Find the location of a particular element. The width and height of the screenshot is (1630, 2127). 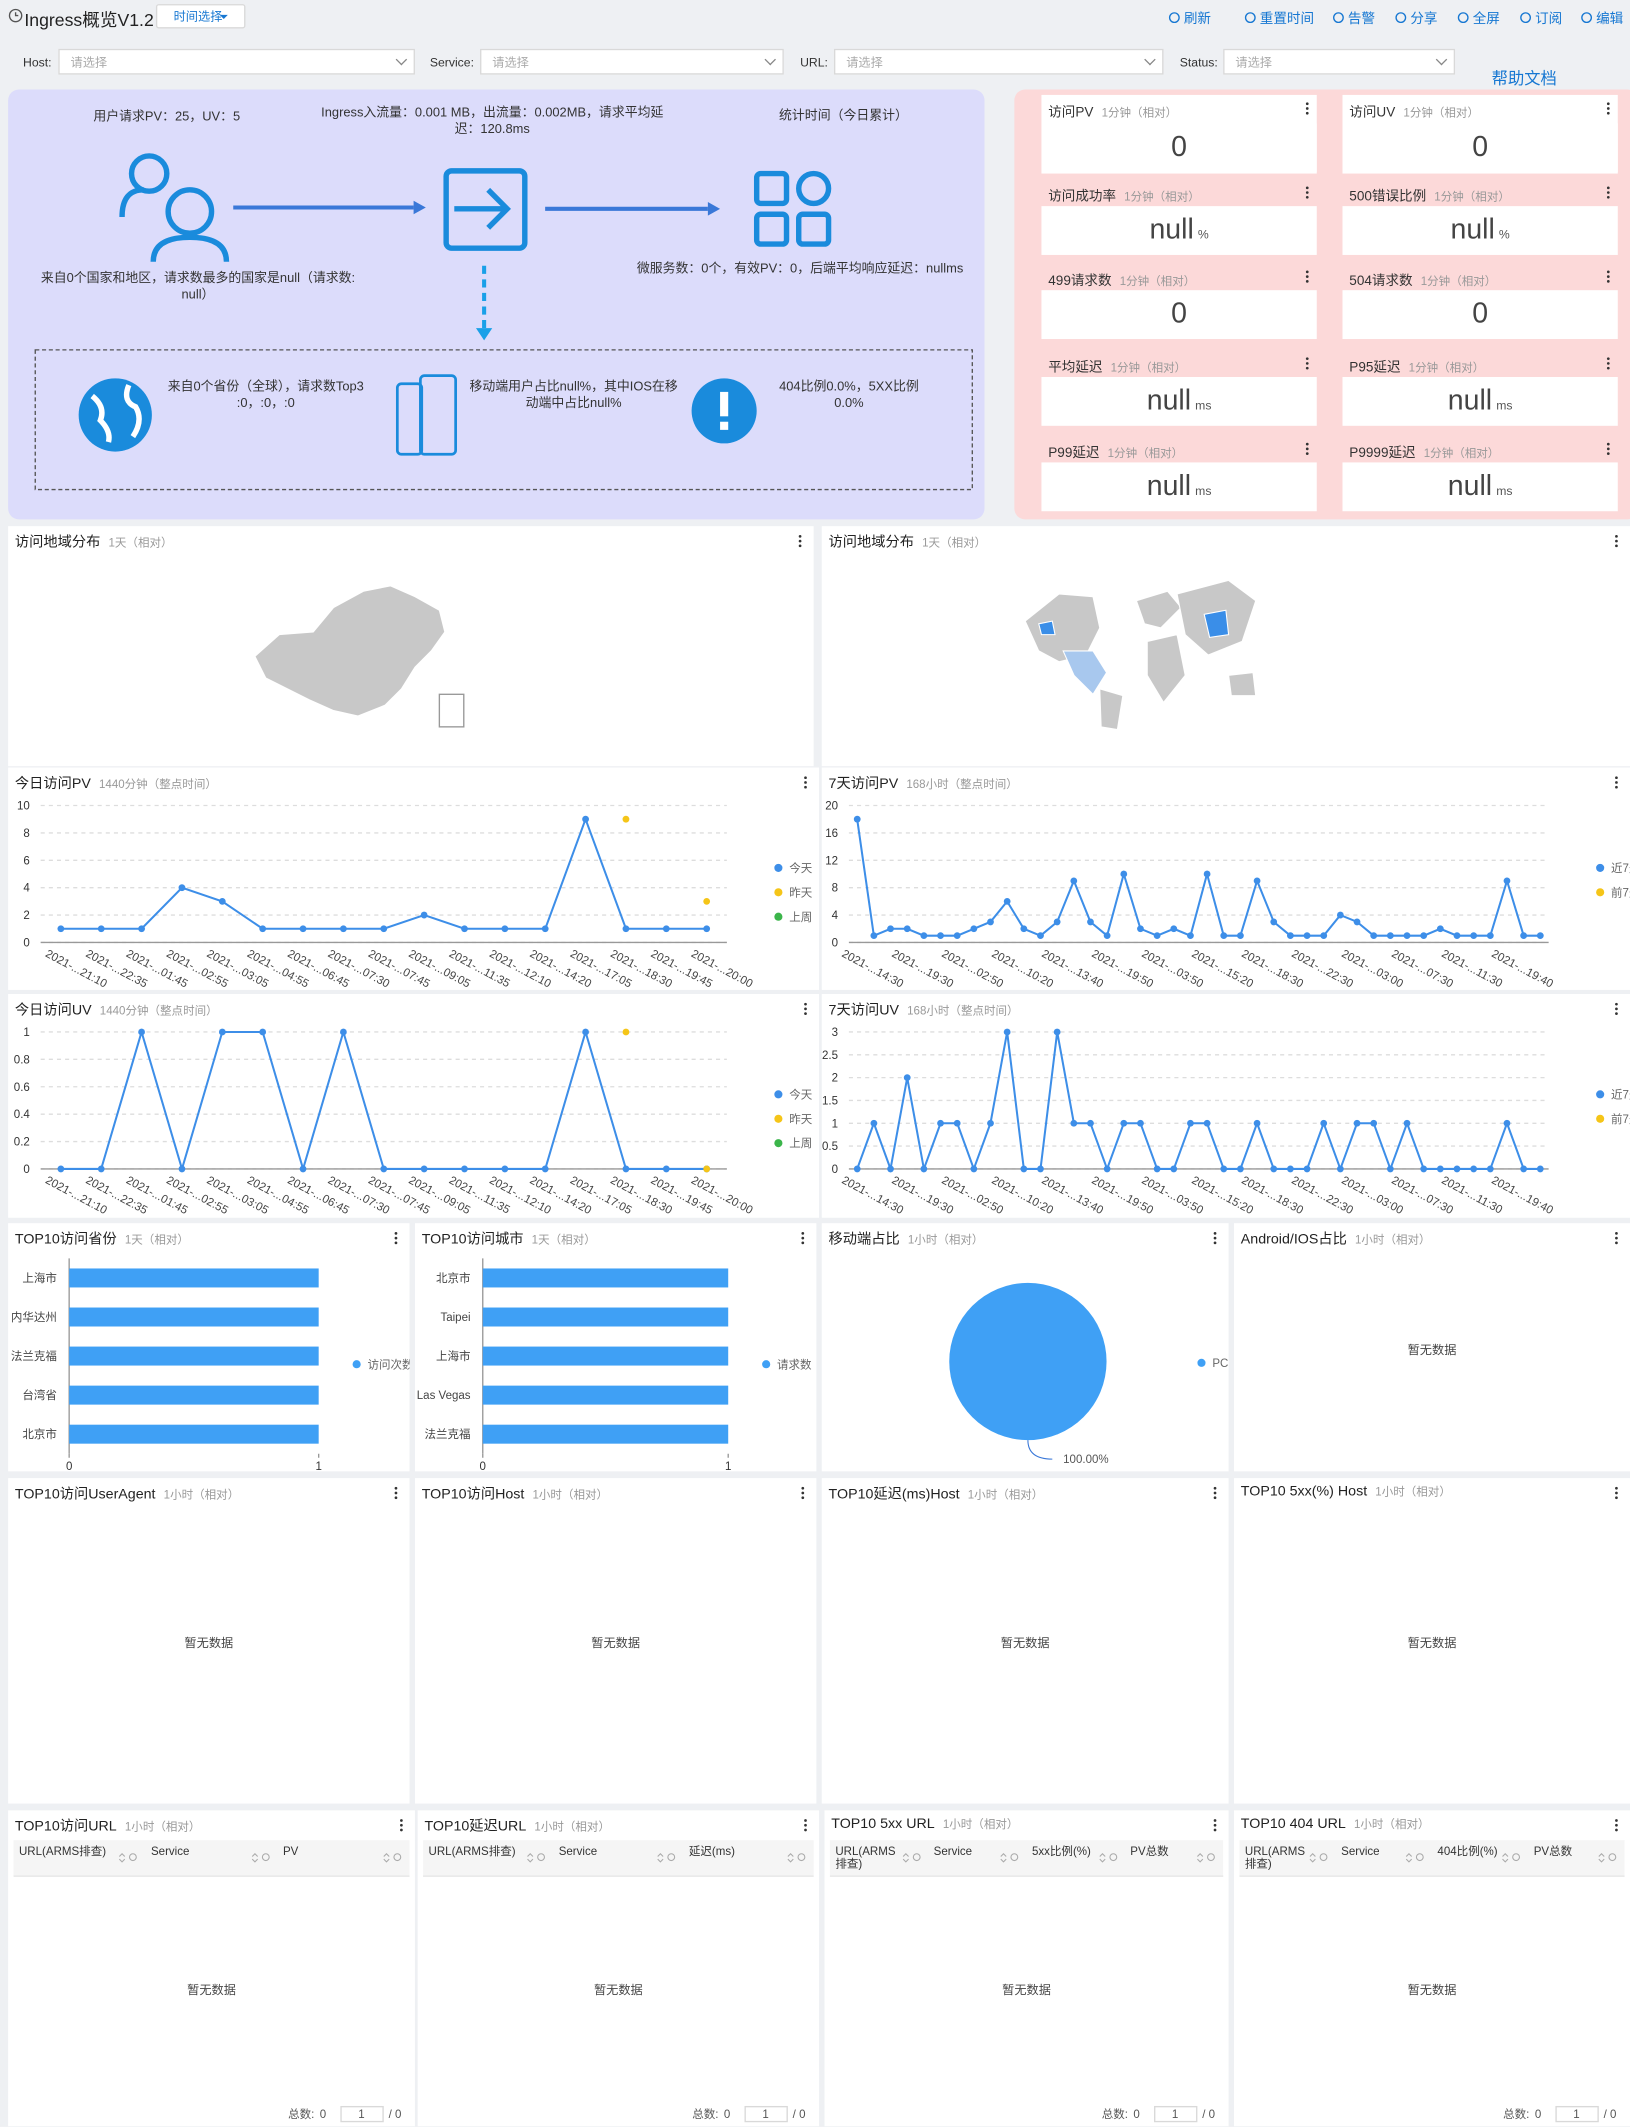

header-action: 订阅 is located at coordinates (1540, 17).